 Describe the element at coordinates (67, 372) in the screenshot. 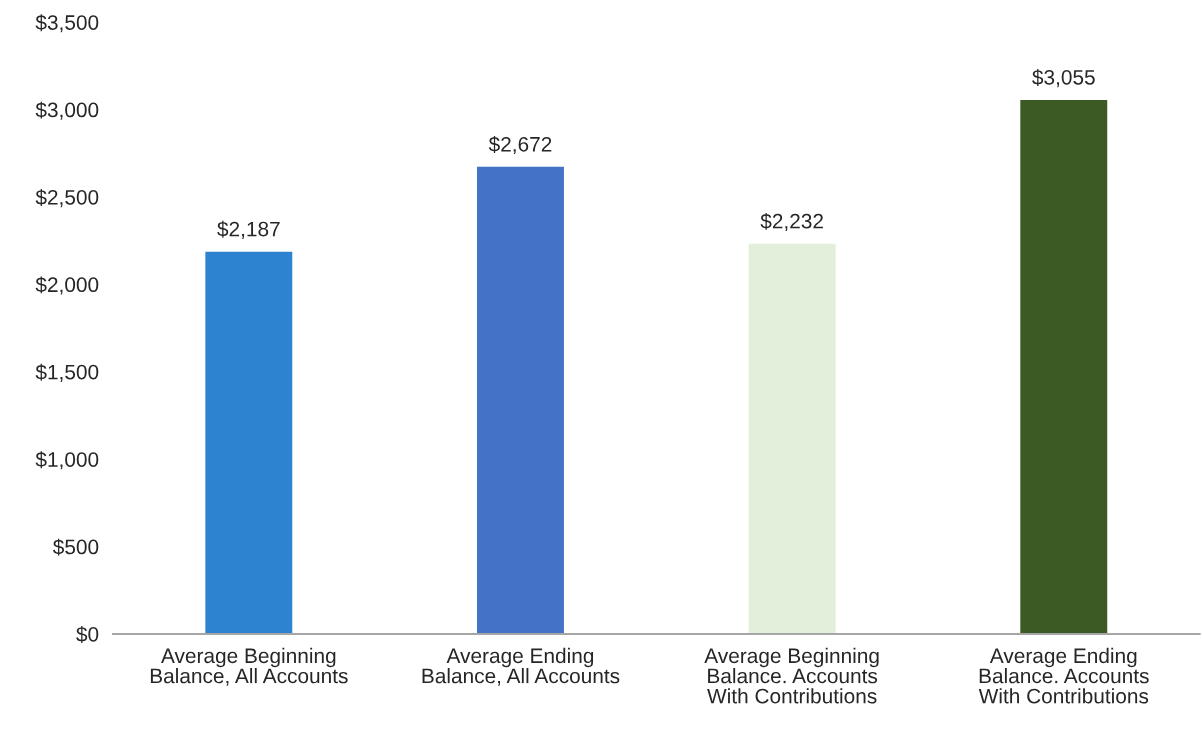

I see `y-tick-label: $1,500` at that location.